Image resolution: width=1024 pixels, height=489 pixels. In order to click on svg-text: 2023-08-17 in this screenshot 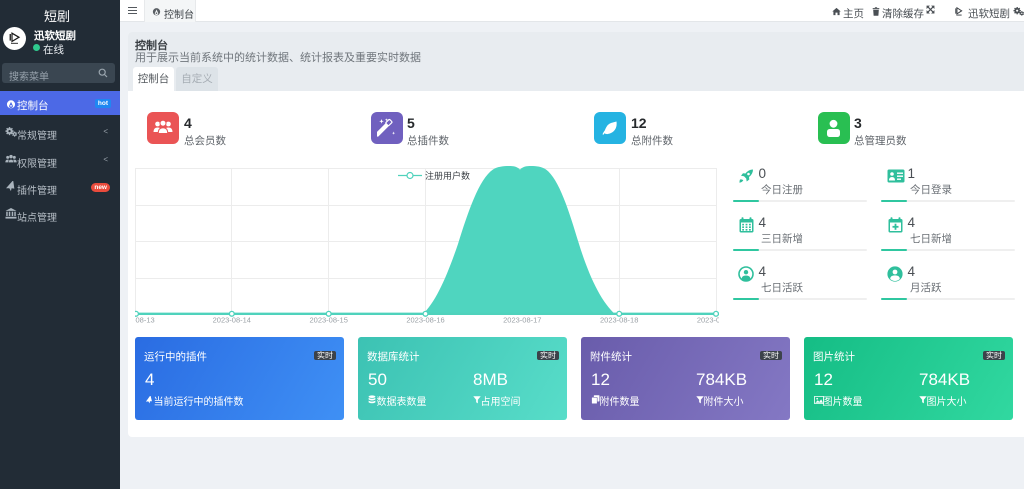, I will do `click(522, 320)`.